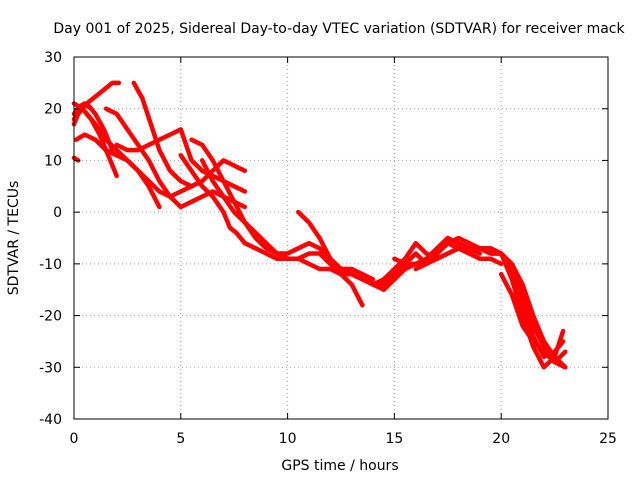 Image resolution: width=640 pixels, height=480 pixels. Describe the element at coordinates (50, 420) in the screenshot. I see `y-tick-label: -40` at that location.